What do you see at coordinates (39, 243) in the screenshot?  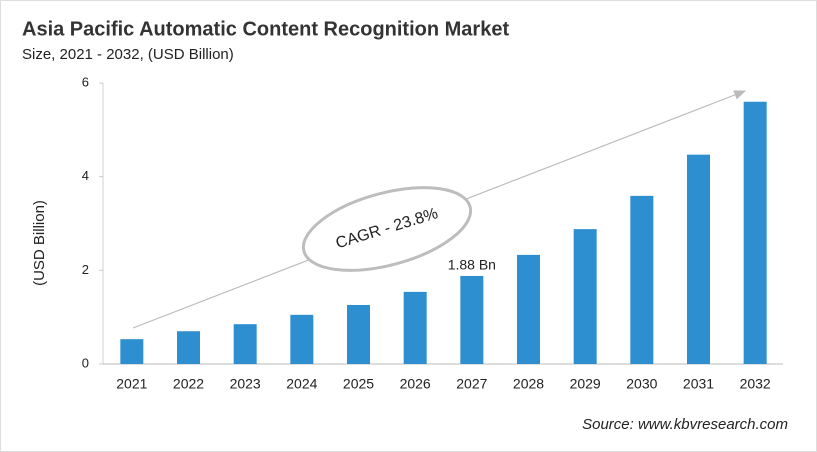 I see `y-axis-label: (USD Billion)` at bounding box center [39, 243].